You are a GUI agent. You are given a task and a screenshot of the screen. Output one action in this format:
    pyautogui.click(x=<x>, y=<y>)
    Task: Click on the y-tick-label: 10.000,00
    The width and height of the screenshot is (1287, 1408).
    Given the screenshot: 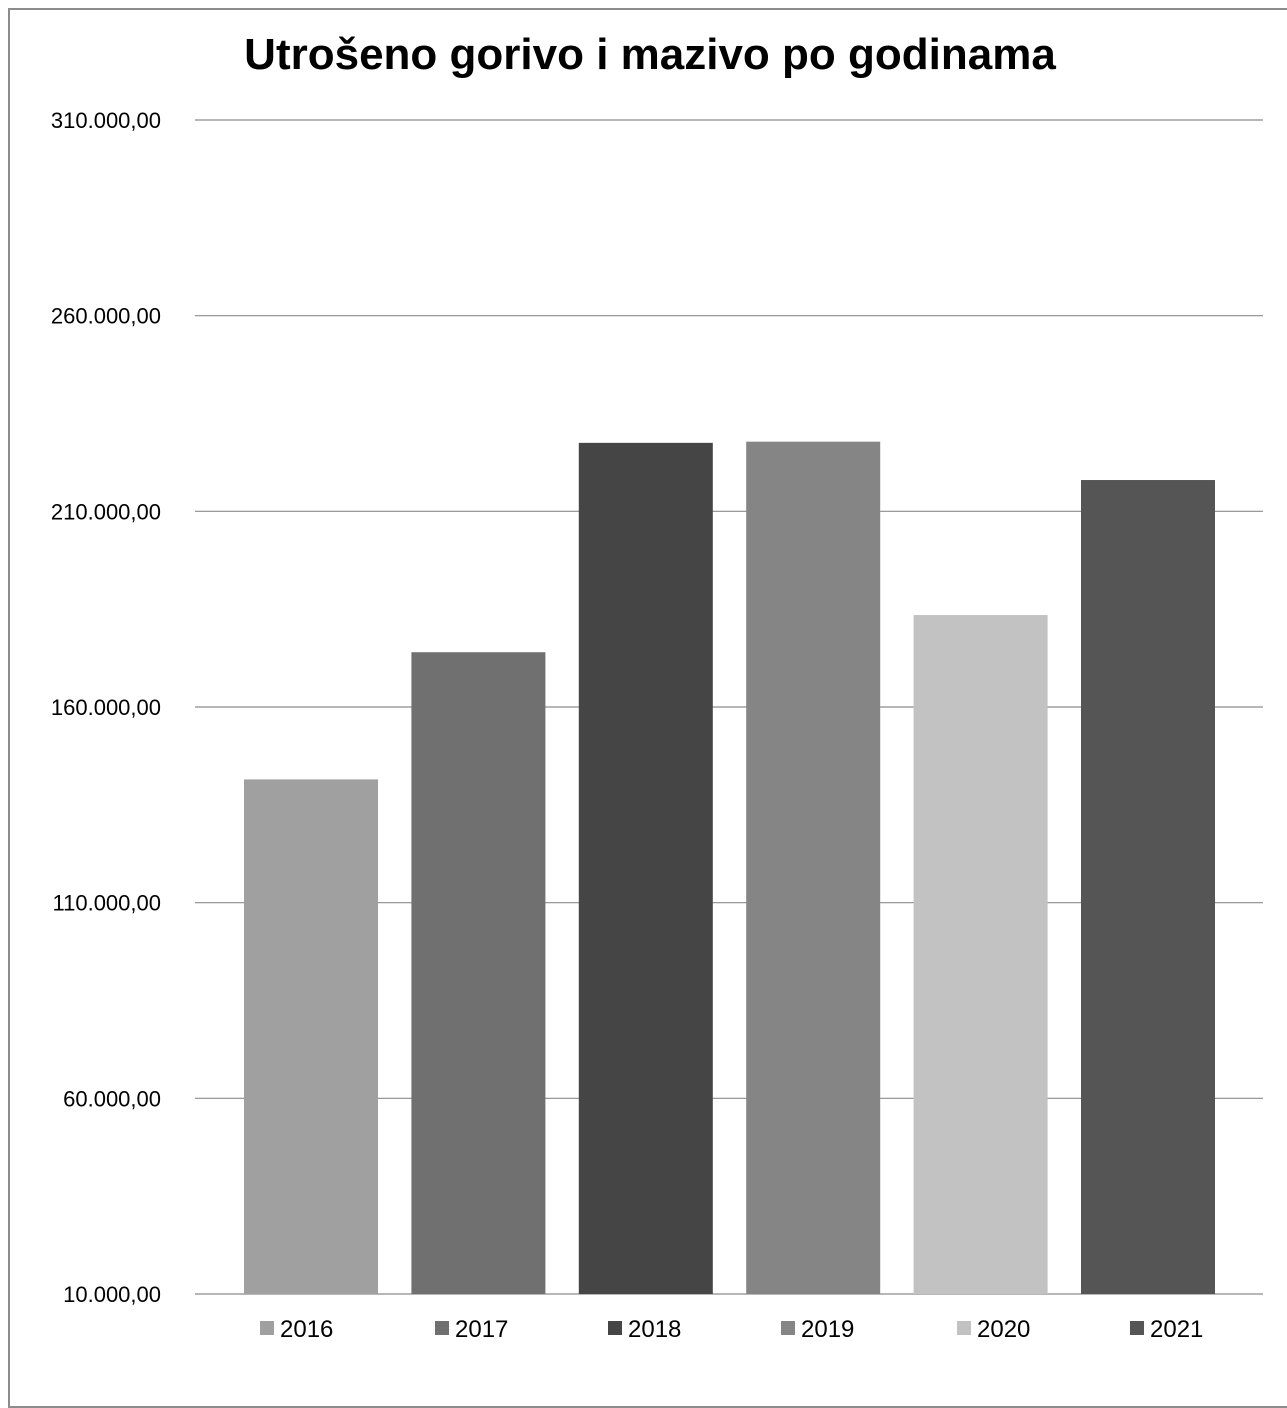 What is the action you would take?
    pyautogui.click(x=112, y=1294)
    